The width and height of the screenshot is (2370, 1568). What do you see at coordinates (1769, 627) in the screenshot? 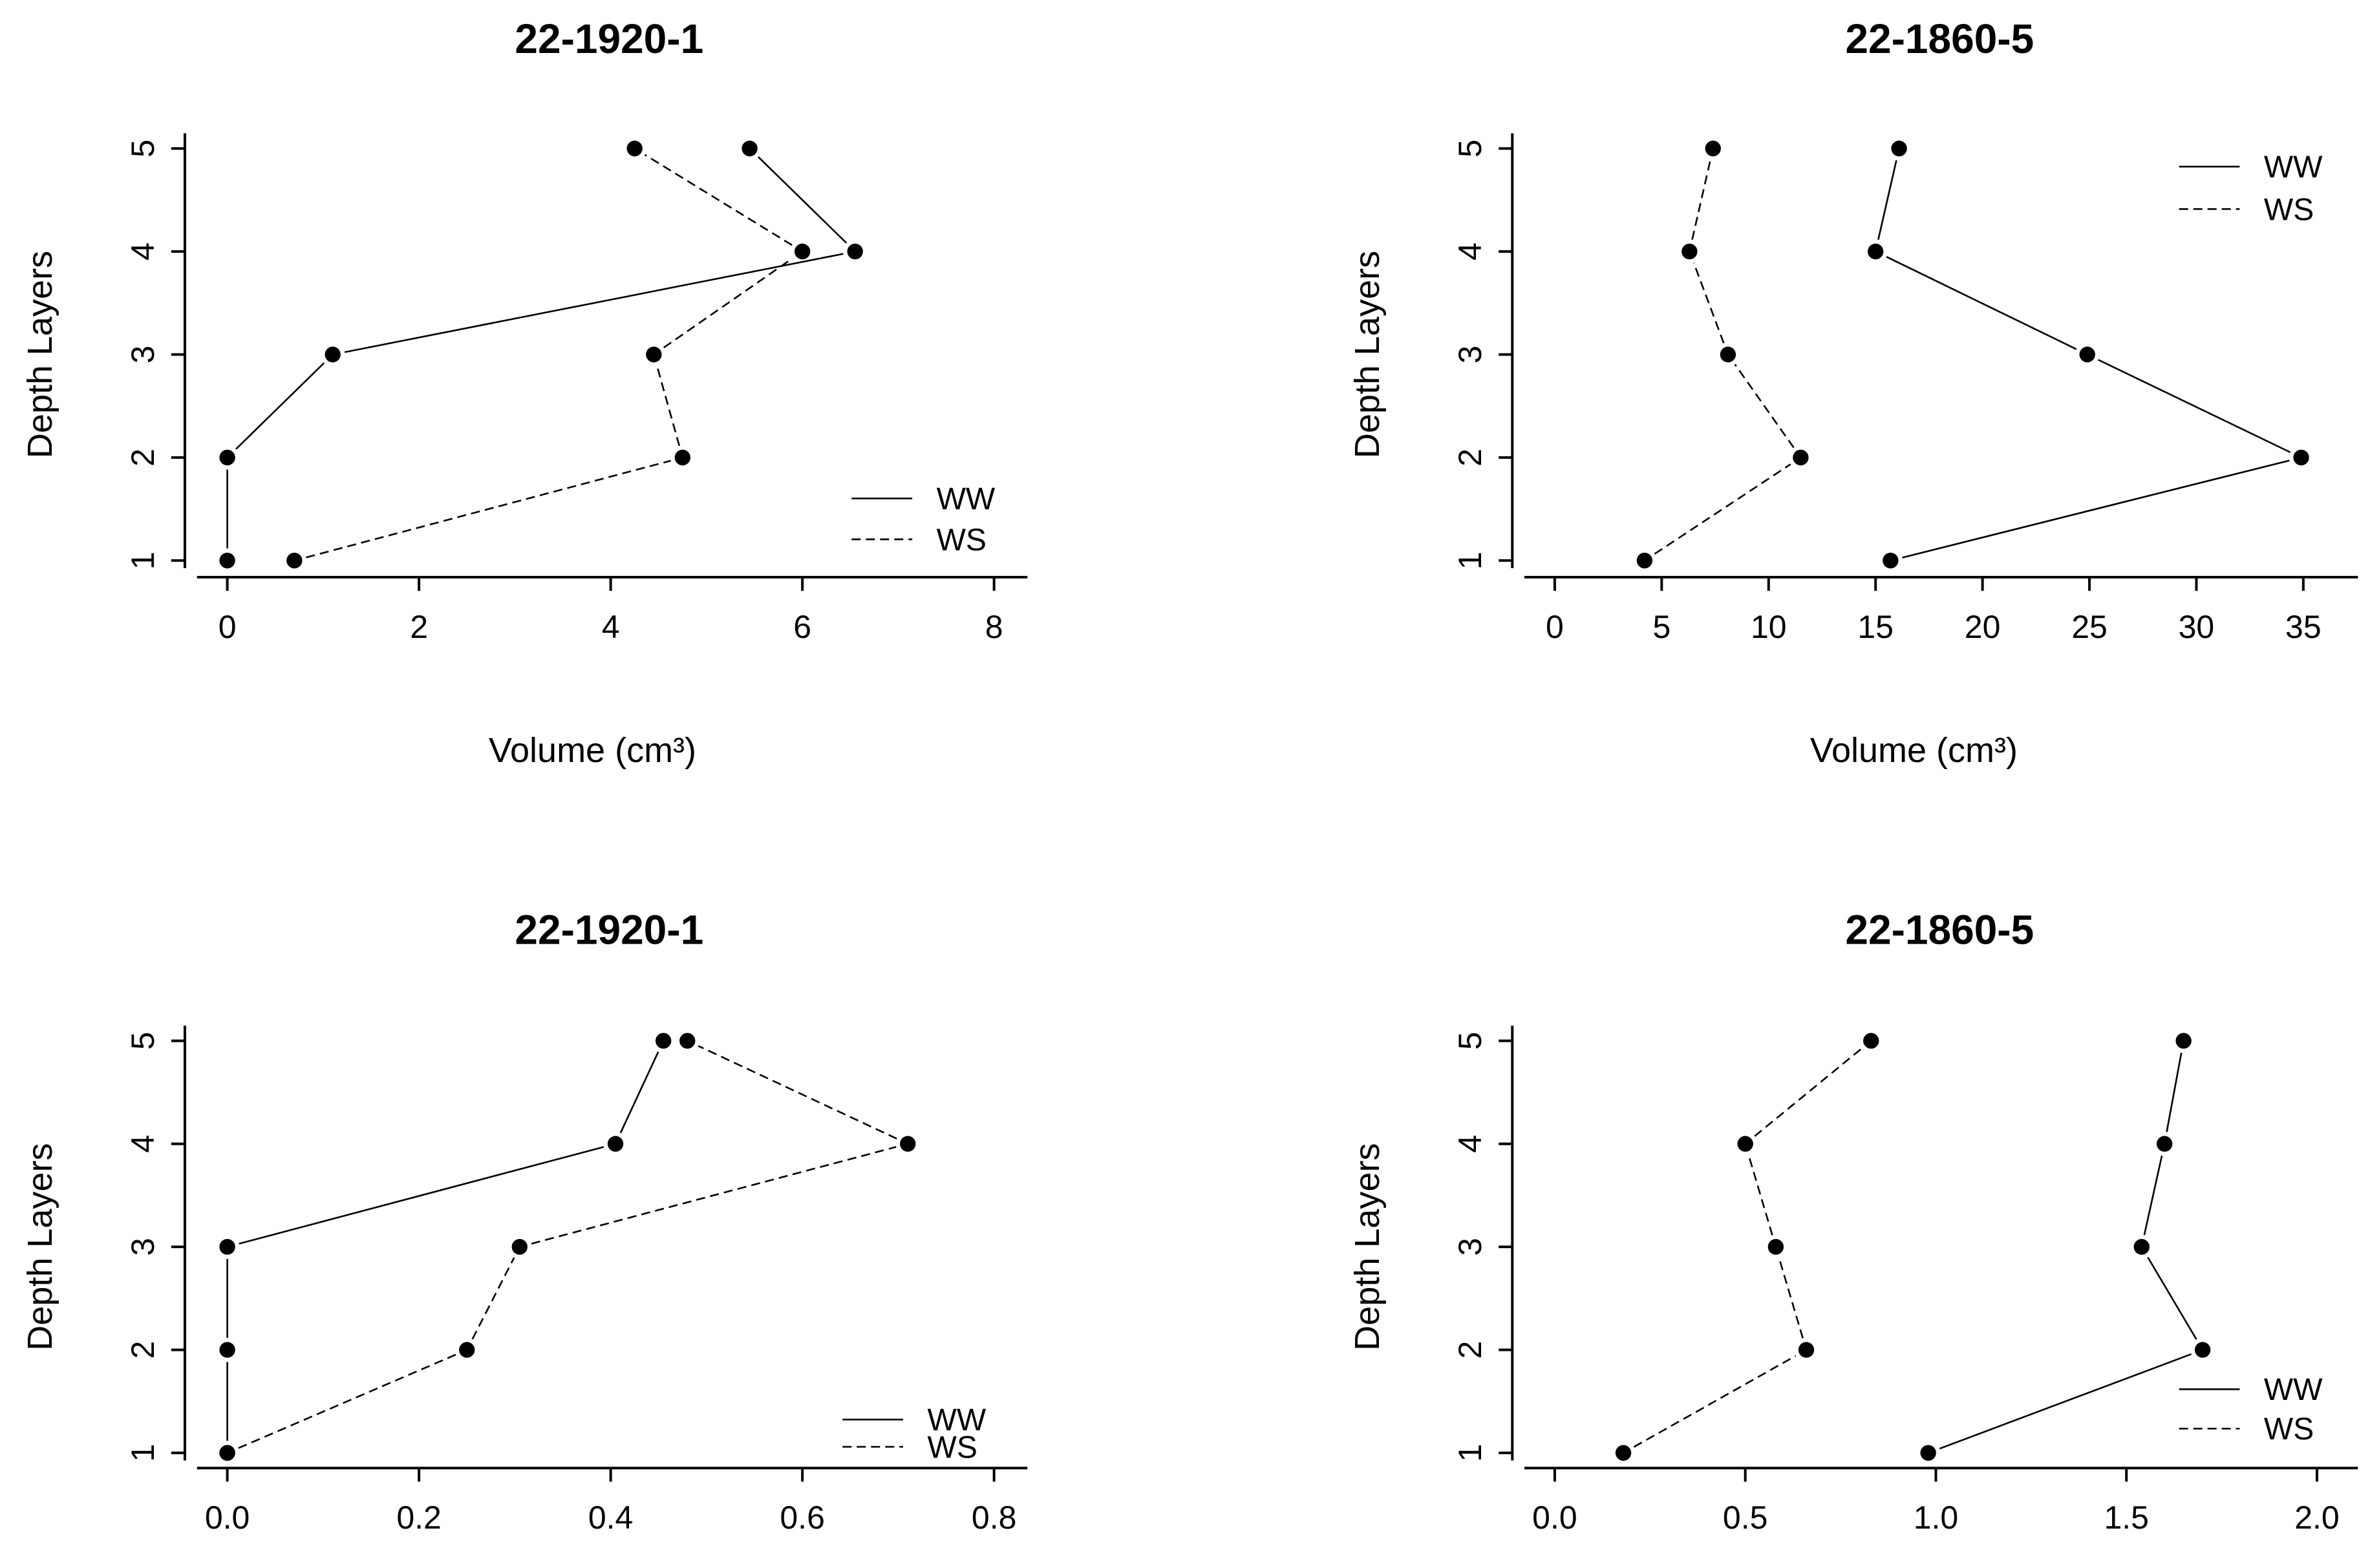
I see `x-tick-label: 10` at bounding box center [1769, 627].